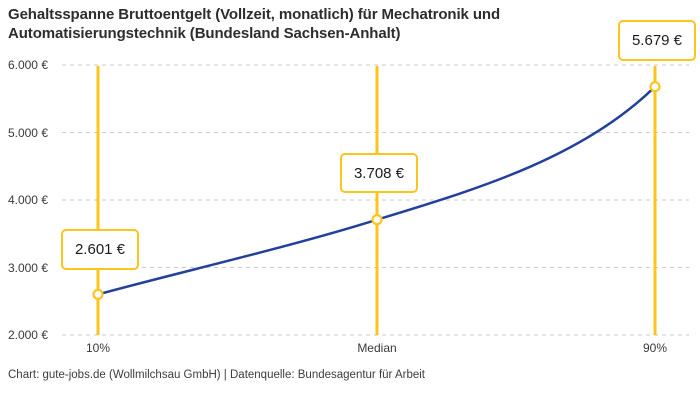 This screenshot has width=700, height=400. I want to click on y-axis-tick-label: 6.000 €, so click(27, 65).